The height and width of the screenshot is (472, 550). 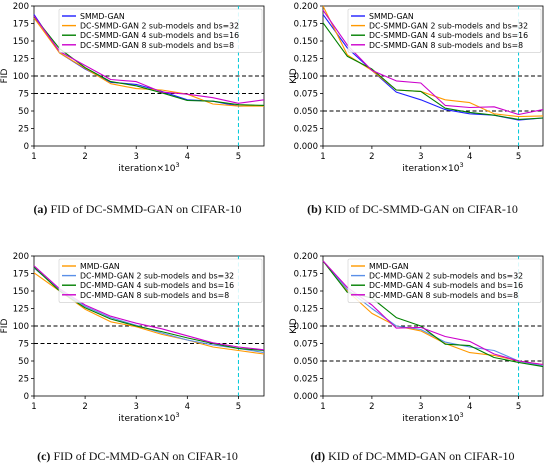 I want to click on y-tick-label: 0.025, so click(x=306, y=380).